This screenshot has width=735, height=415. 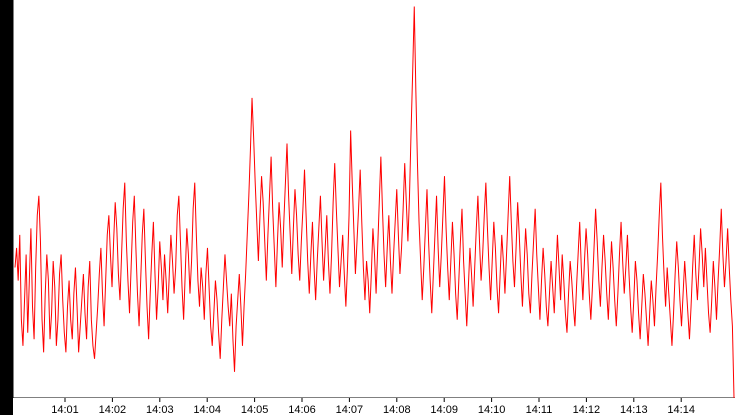 I want to click on x-tick-label: 14:09, so click(x=444, y=409).